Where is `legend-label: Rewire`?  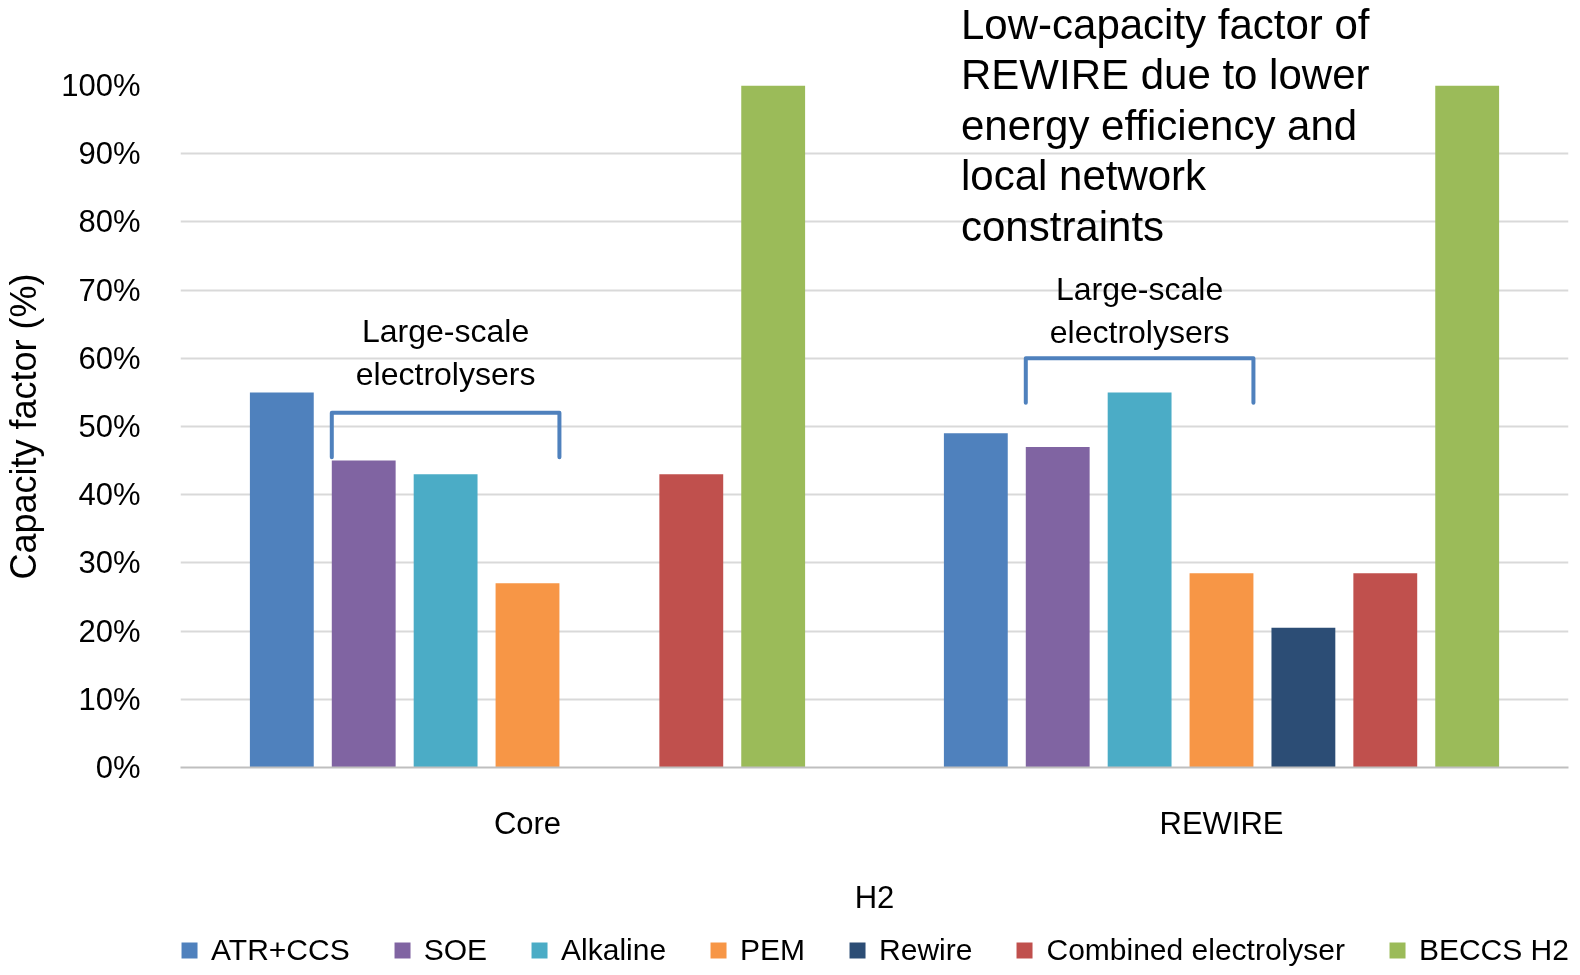 legend-label: Rewire is located at coordinates (926, 950).